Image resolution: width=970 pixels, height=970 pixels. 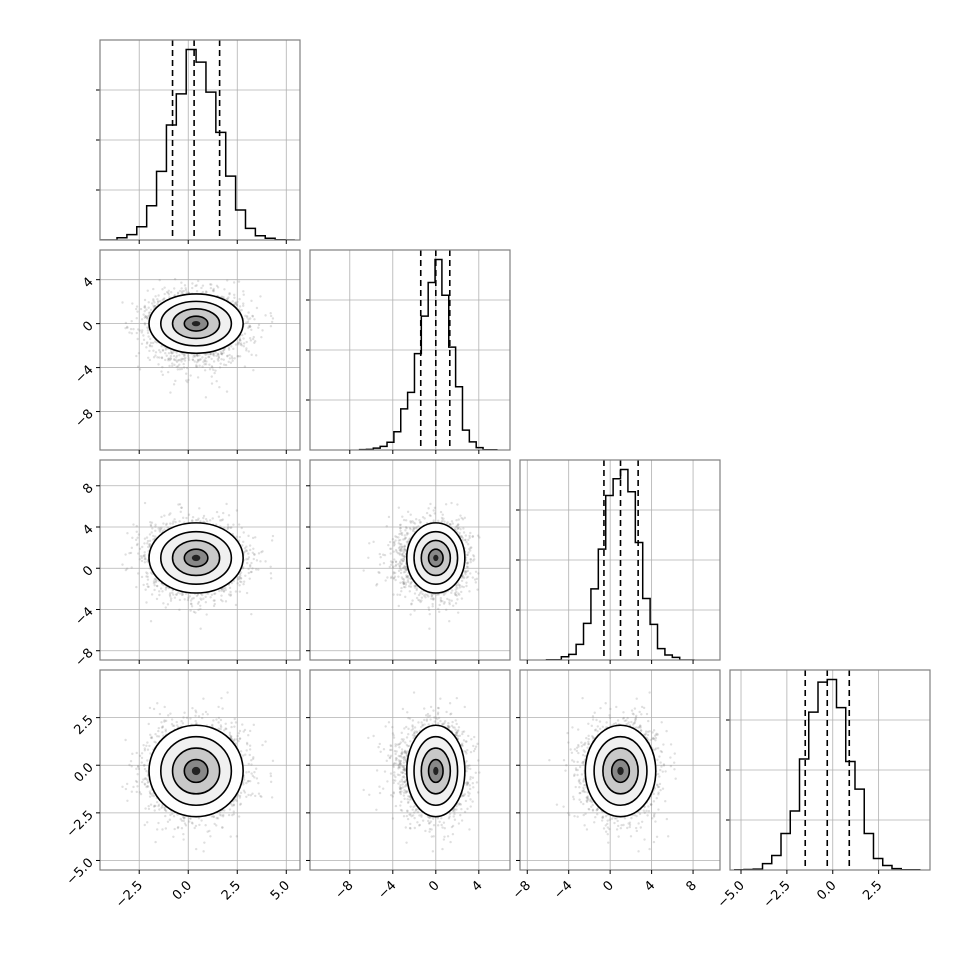 What do you see at coordinates (88, 327) in the screenshot?
I see `y-tick-label: 0` at bounding box center [88, 327].